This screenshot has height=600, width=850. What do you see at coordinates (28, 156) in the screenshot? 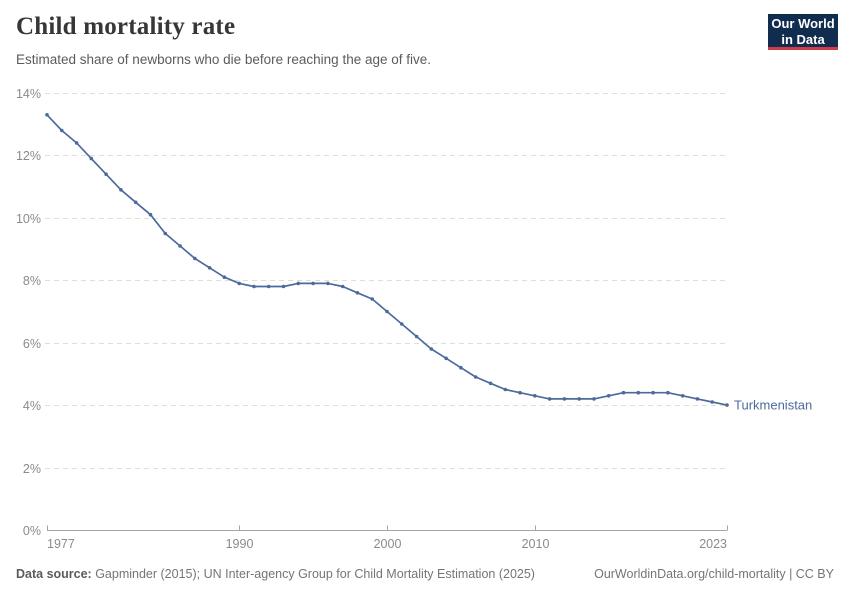
I see `y-tick-label: 12%` at bounding box center [28, 156].